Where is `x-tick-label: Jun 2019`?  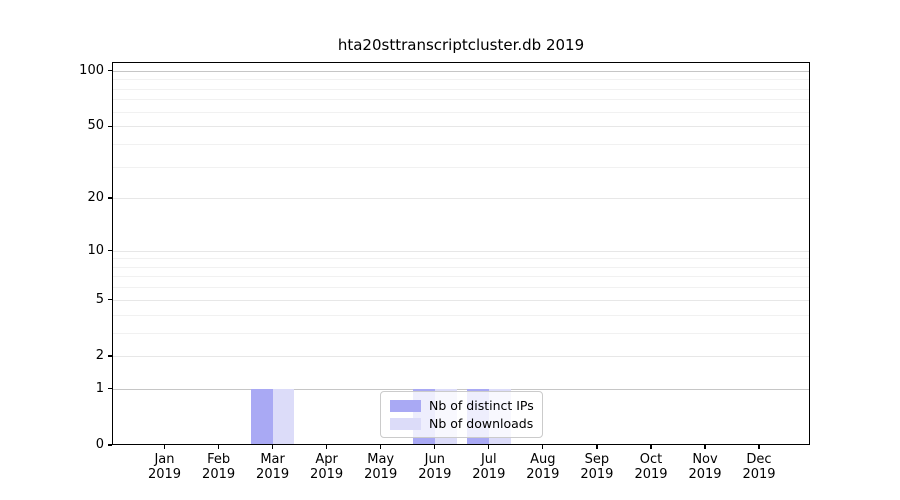 x-tick-label: Jun 2019 is located at coordinates (435, 467).